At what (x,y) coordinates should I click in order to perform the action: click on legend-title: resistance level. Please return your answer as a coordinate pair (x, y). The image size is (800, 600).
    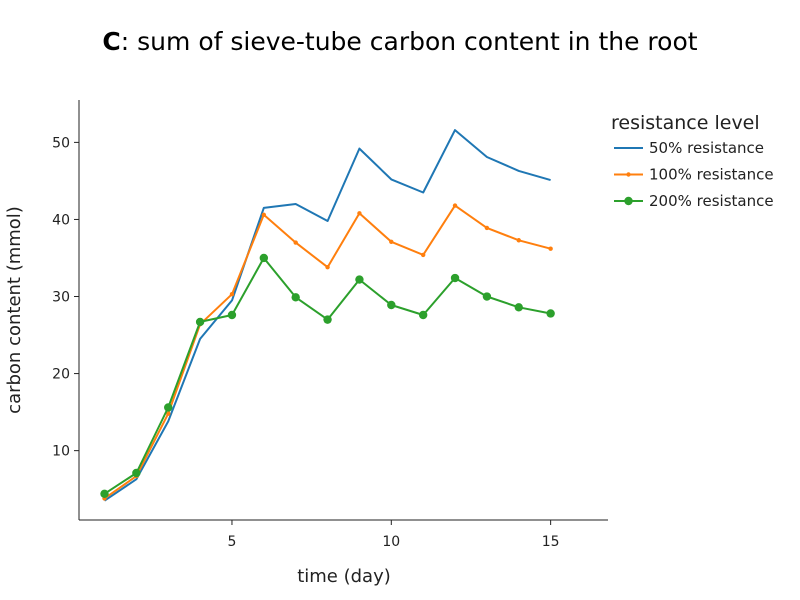
    Looking at the image, I should click on (685, 123).